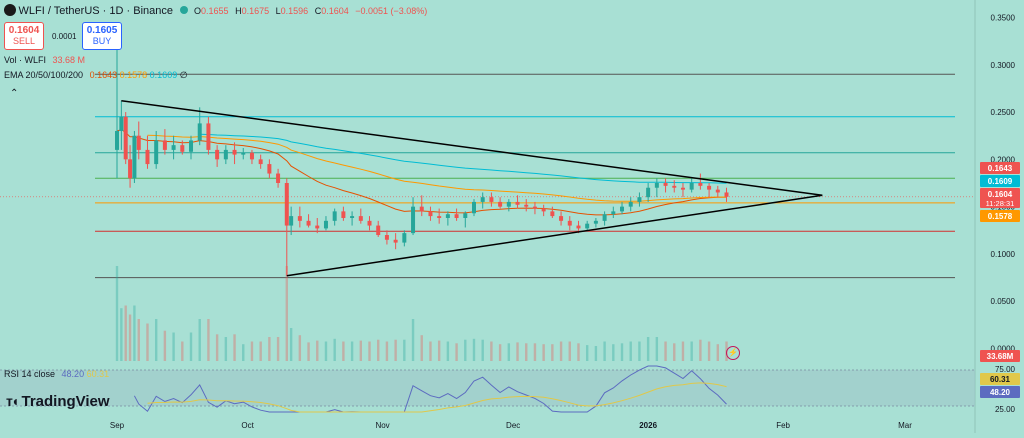 This screenshot has height=438, width=1024. I want to click on ohlc-c-label: C, so click(318, 11).